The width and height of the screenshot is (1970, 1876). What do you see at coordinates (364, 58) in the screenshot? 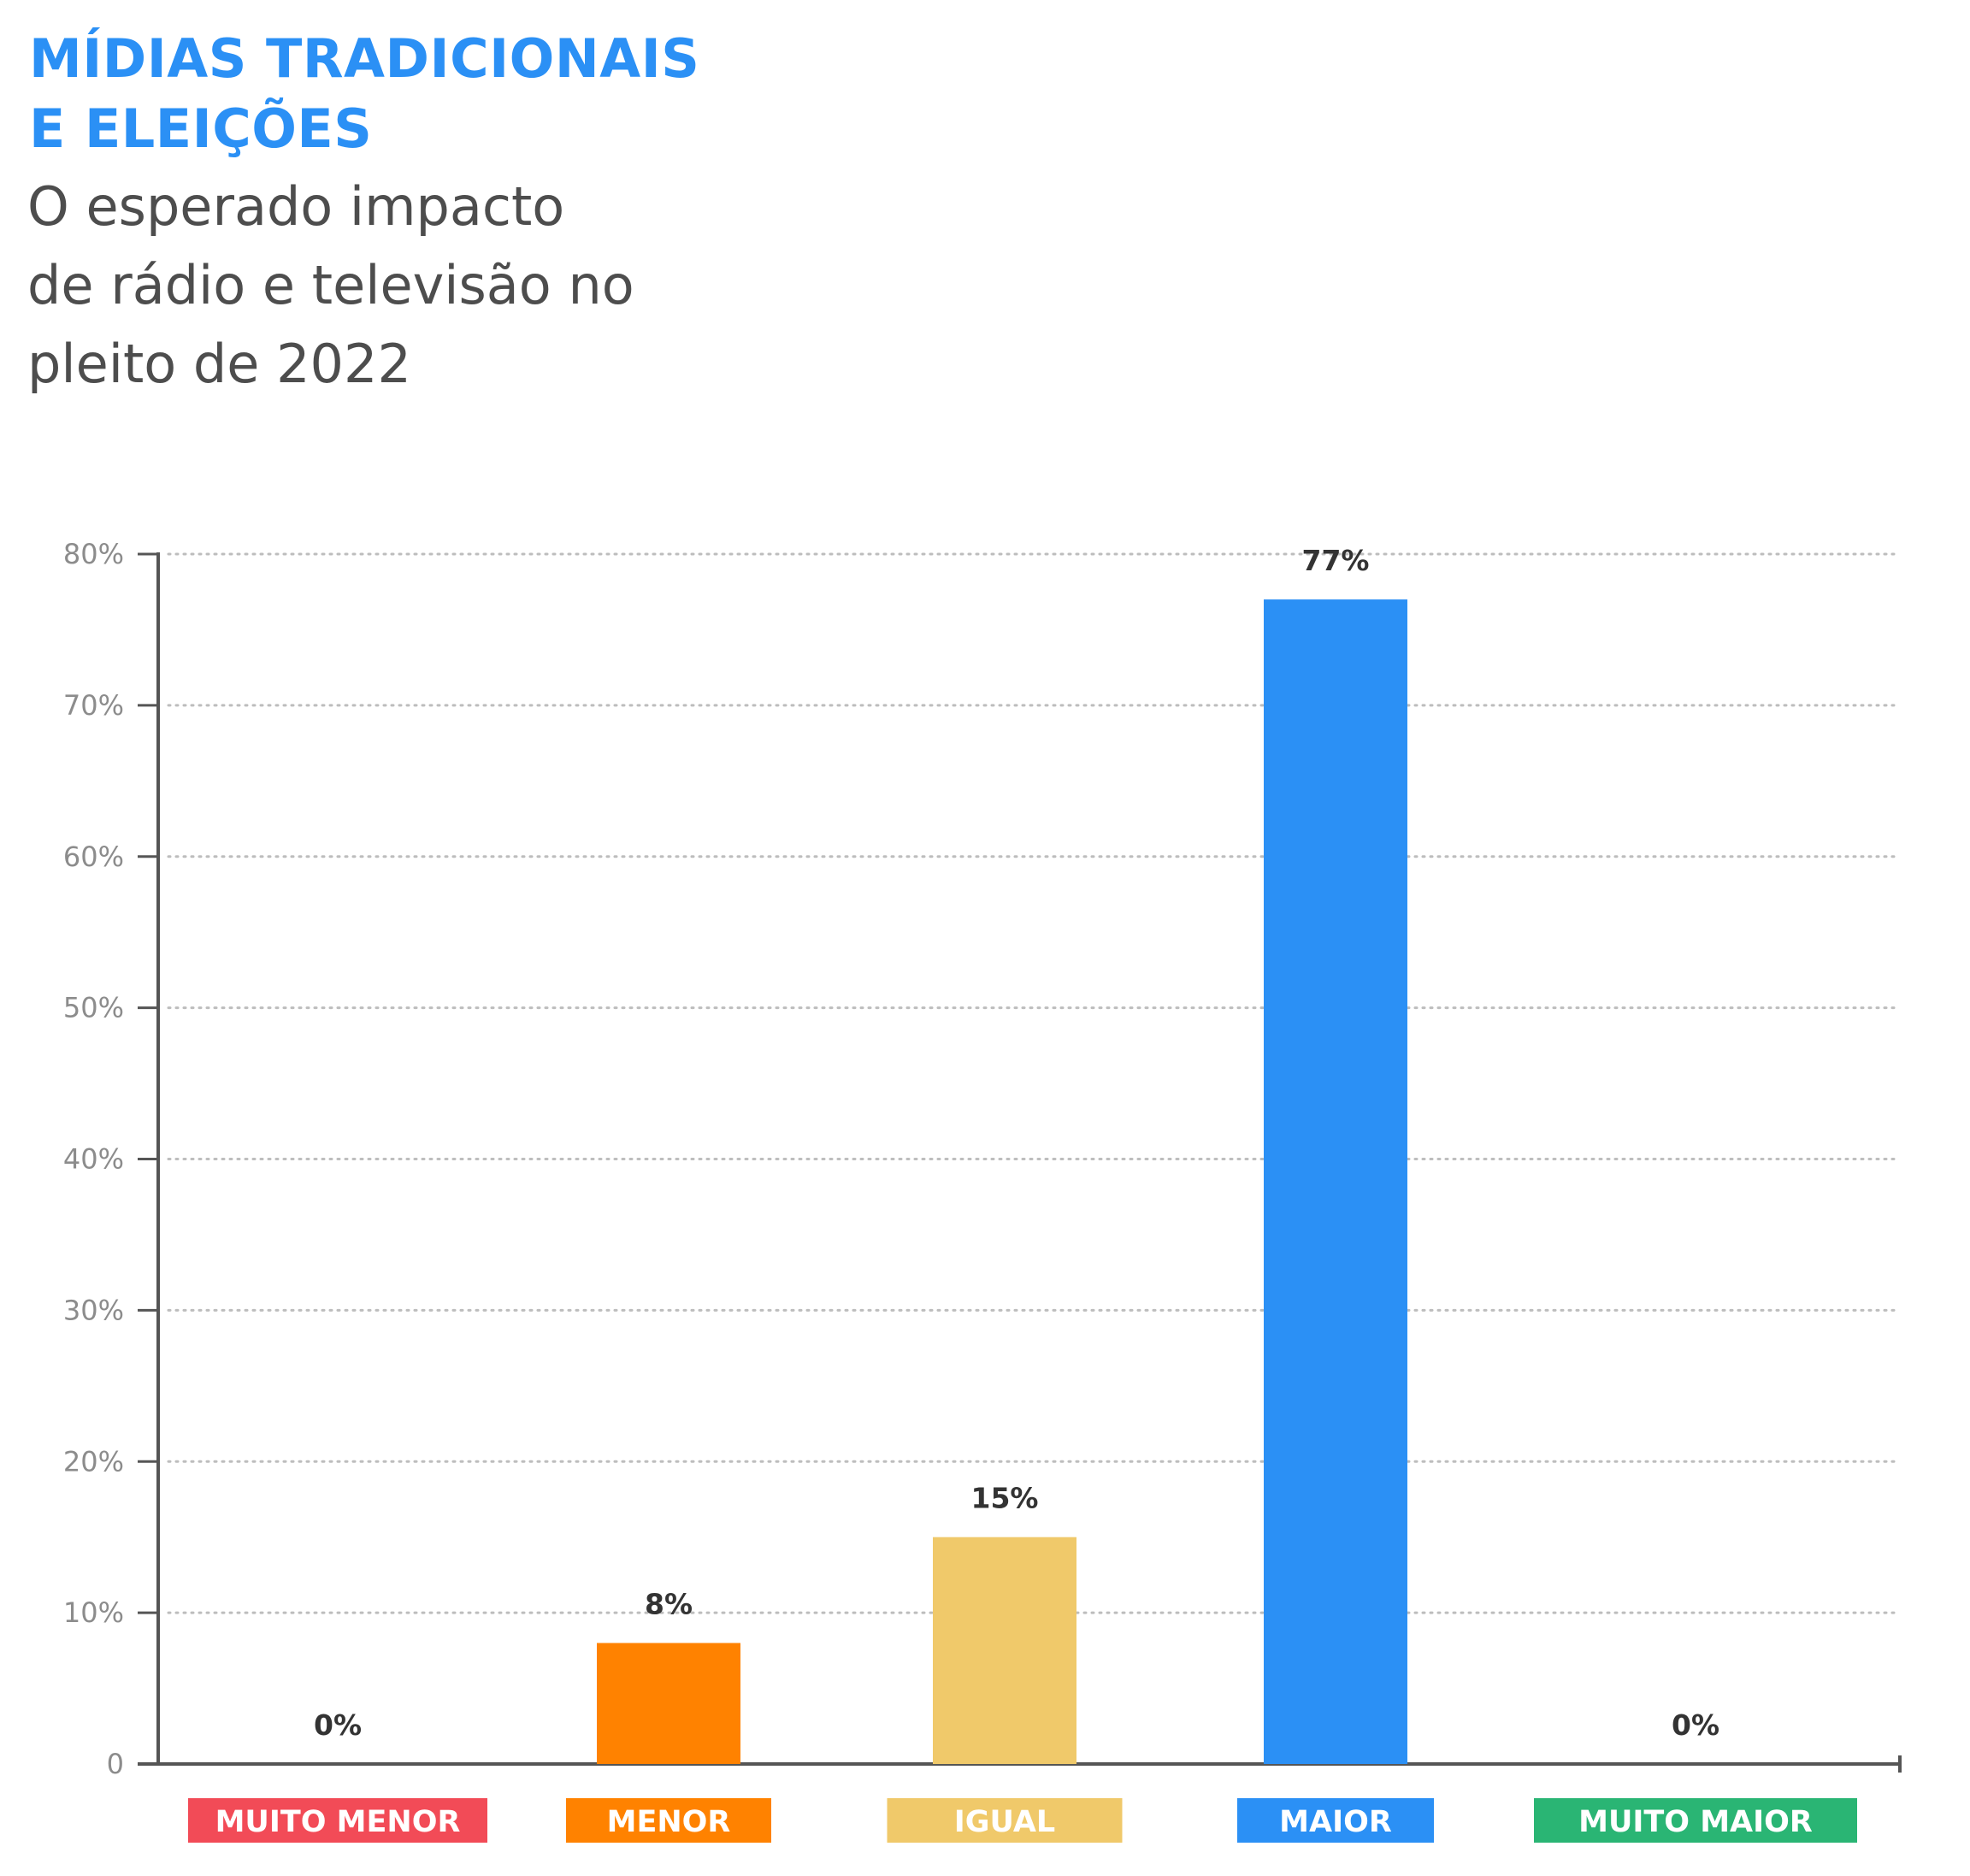
I see `title-line-1: MÍDIAS TRADICIONAIS` at bounding box center [364, 58].